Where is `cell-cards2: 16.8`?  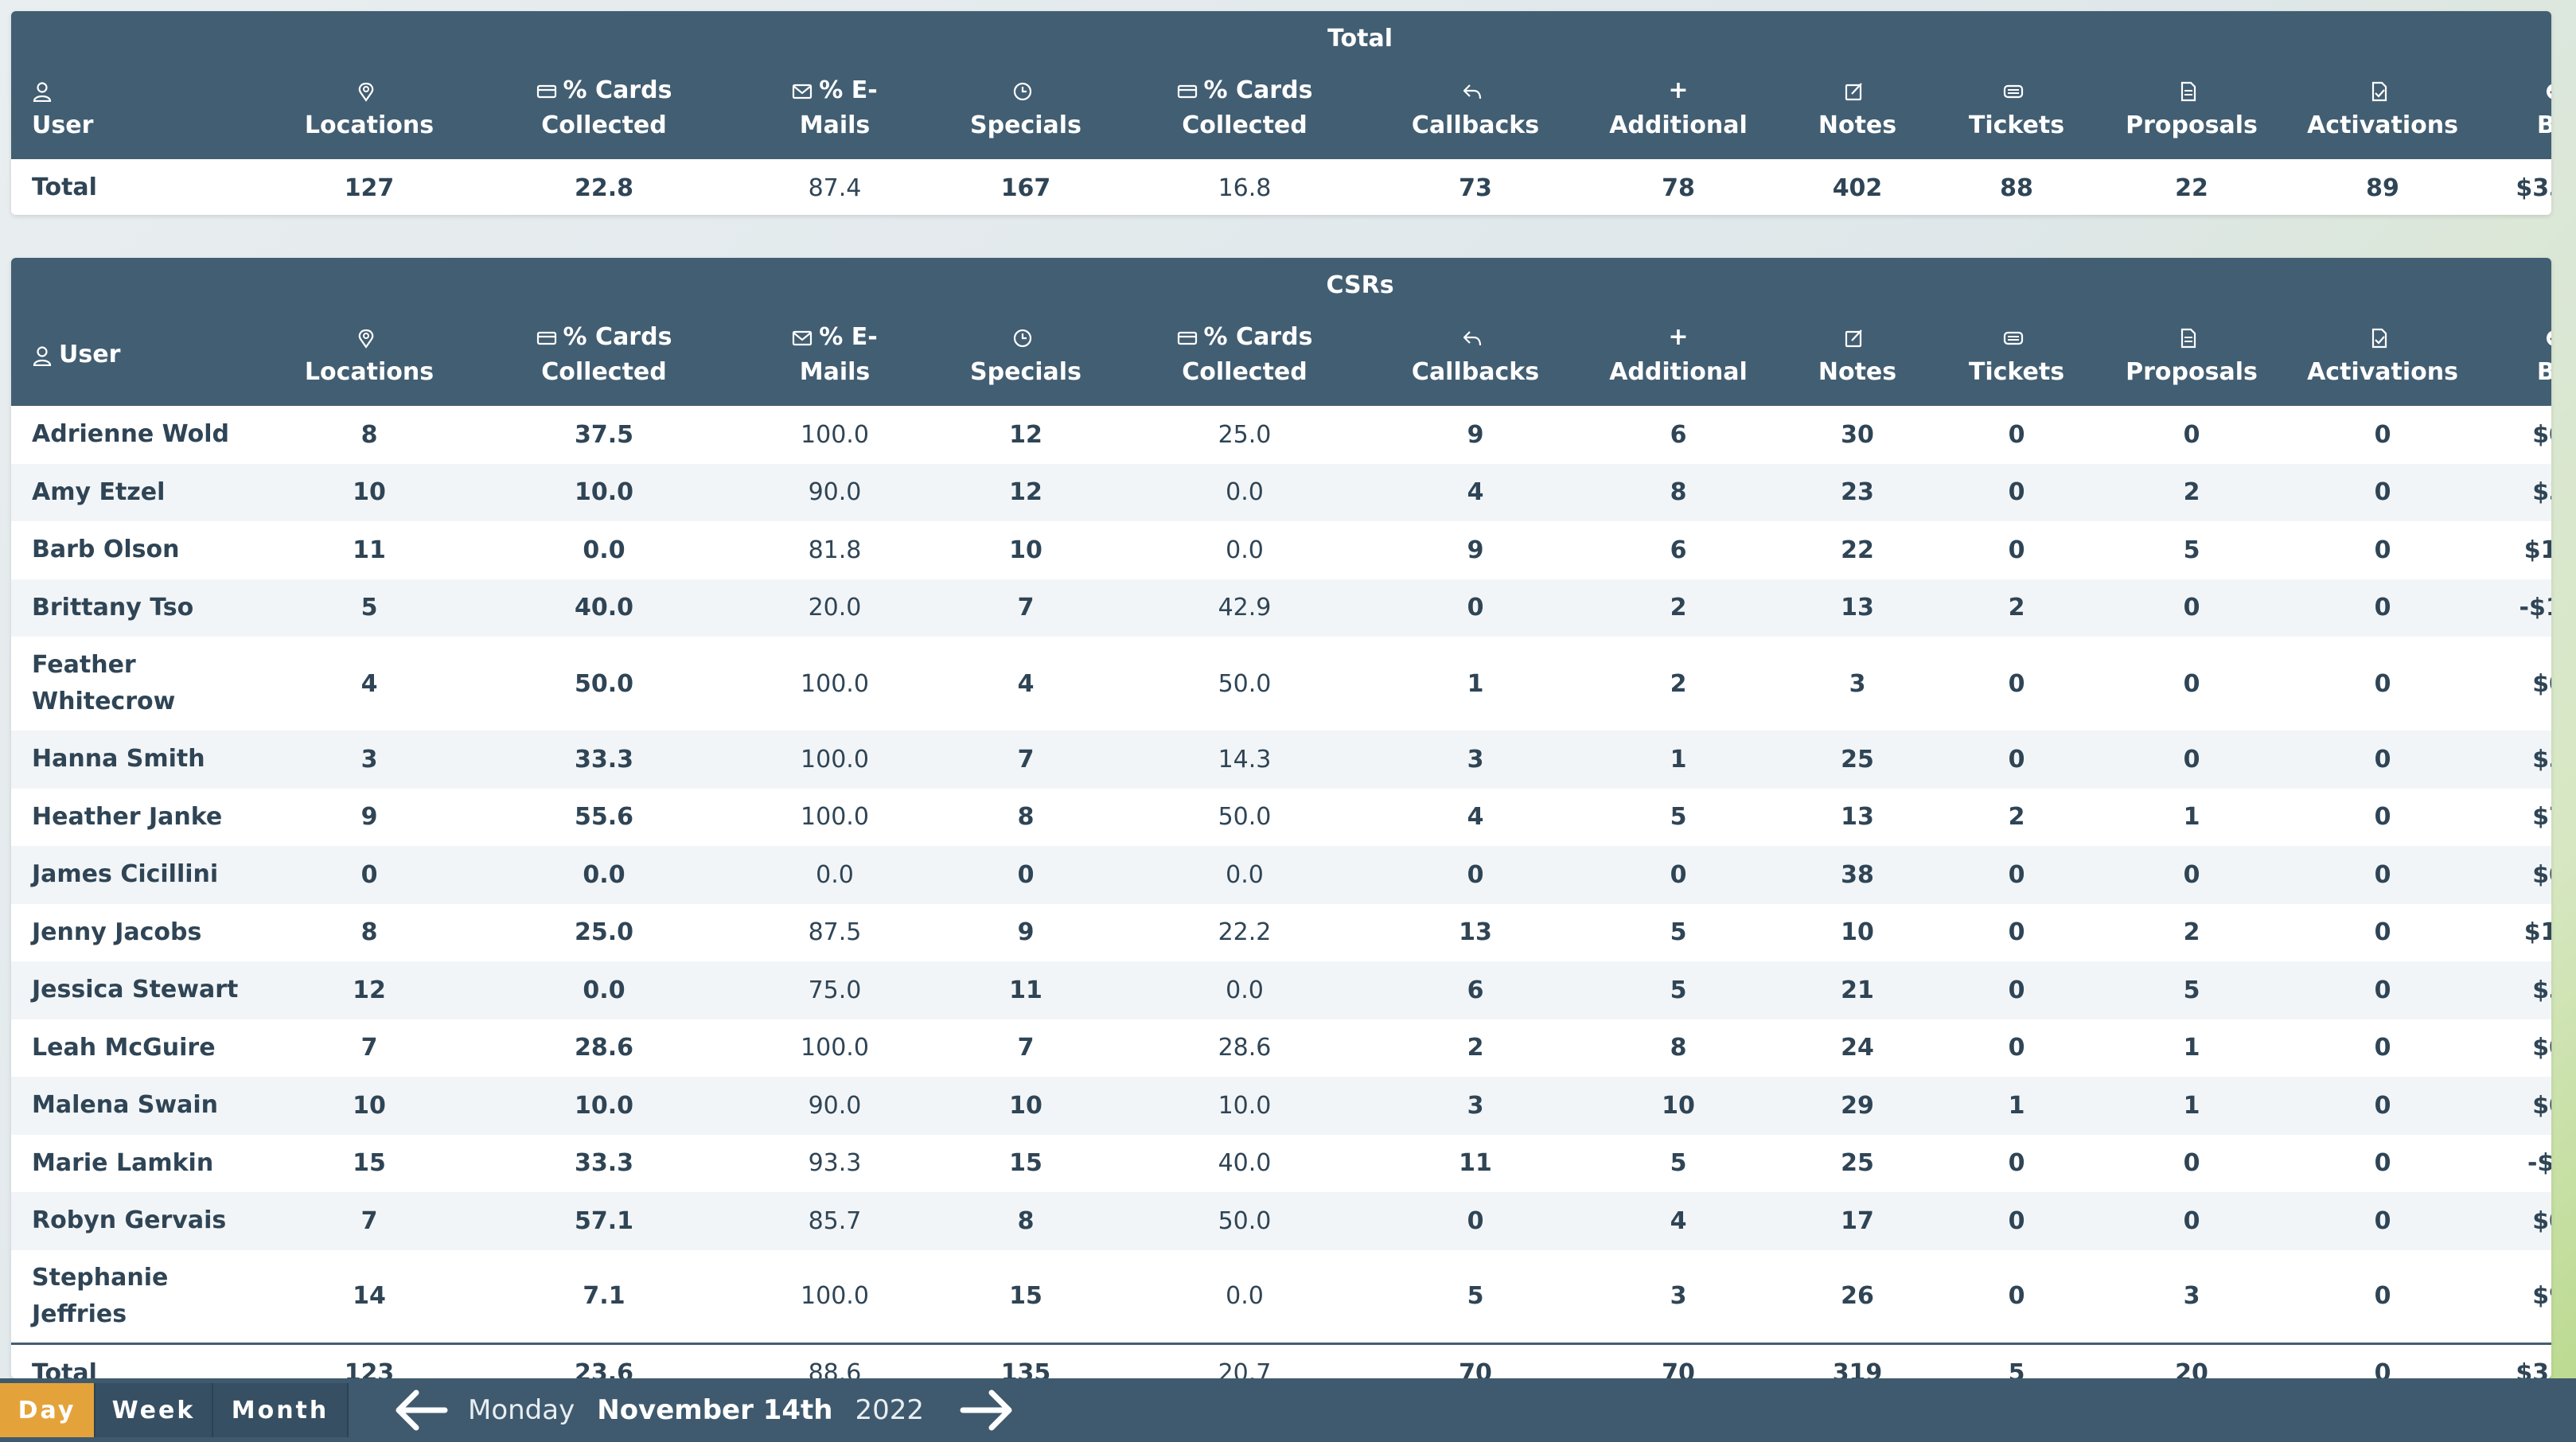
cell-cards2: 16.8 is located at coordinates (1244, 187).